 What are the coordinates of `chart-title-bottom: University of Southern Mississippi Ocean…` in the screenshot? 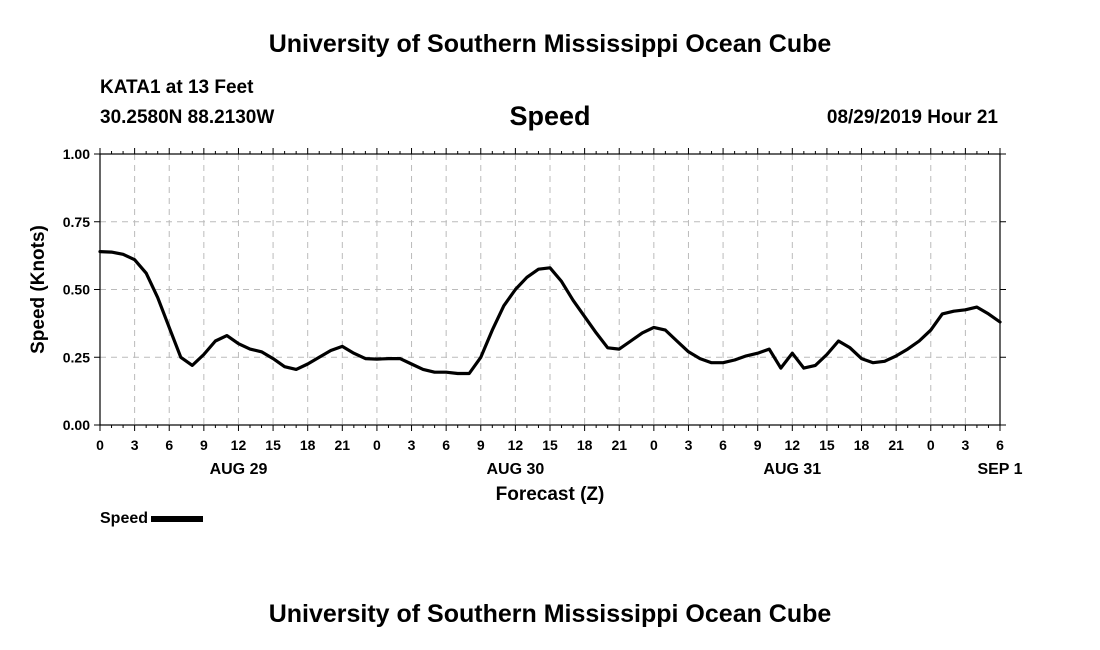 It's located at (550, 614).